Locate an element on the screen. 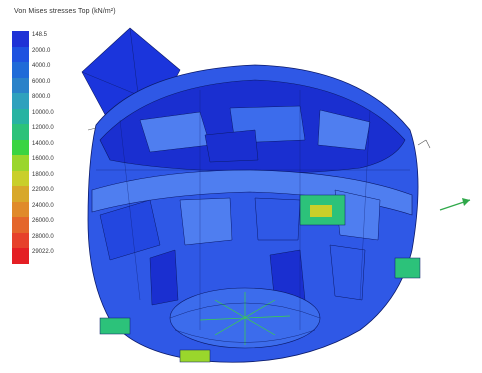 The height and width of the screenshot is (373, 482). model-middle-band is located at coordinates (252, 192).